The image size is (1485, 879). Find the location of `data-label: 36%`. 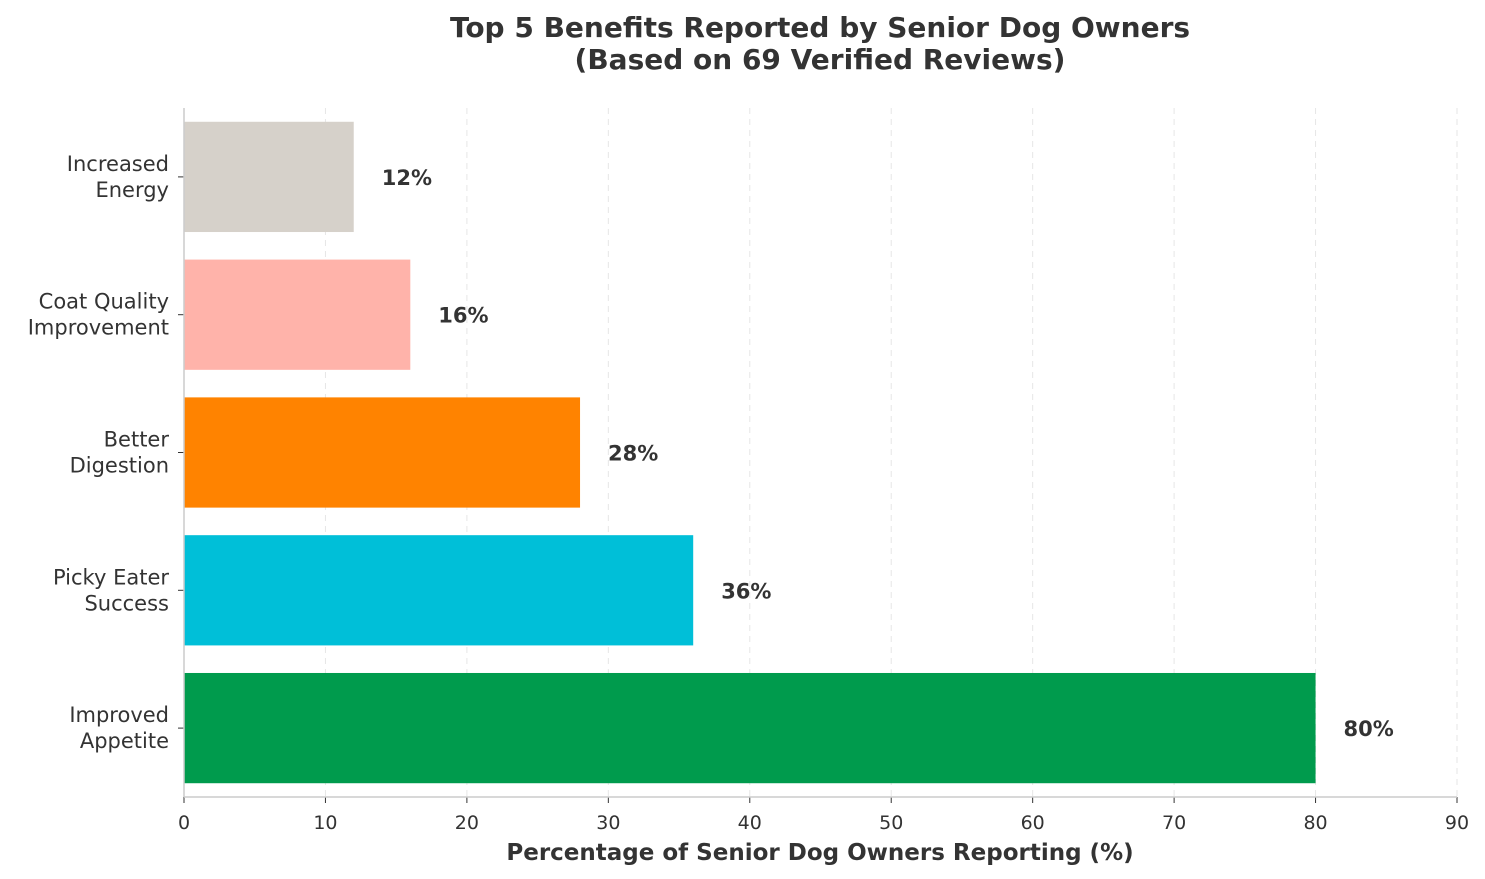

data-label: 36% is located at coordinates (746, 591).